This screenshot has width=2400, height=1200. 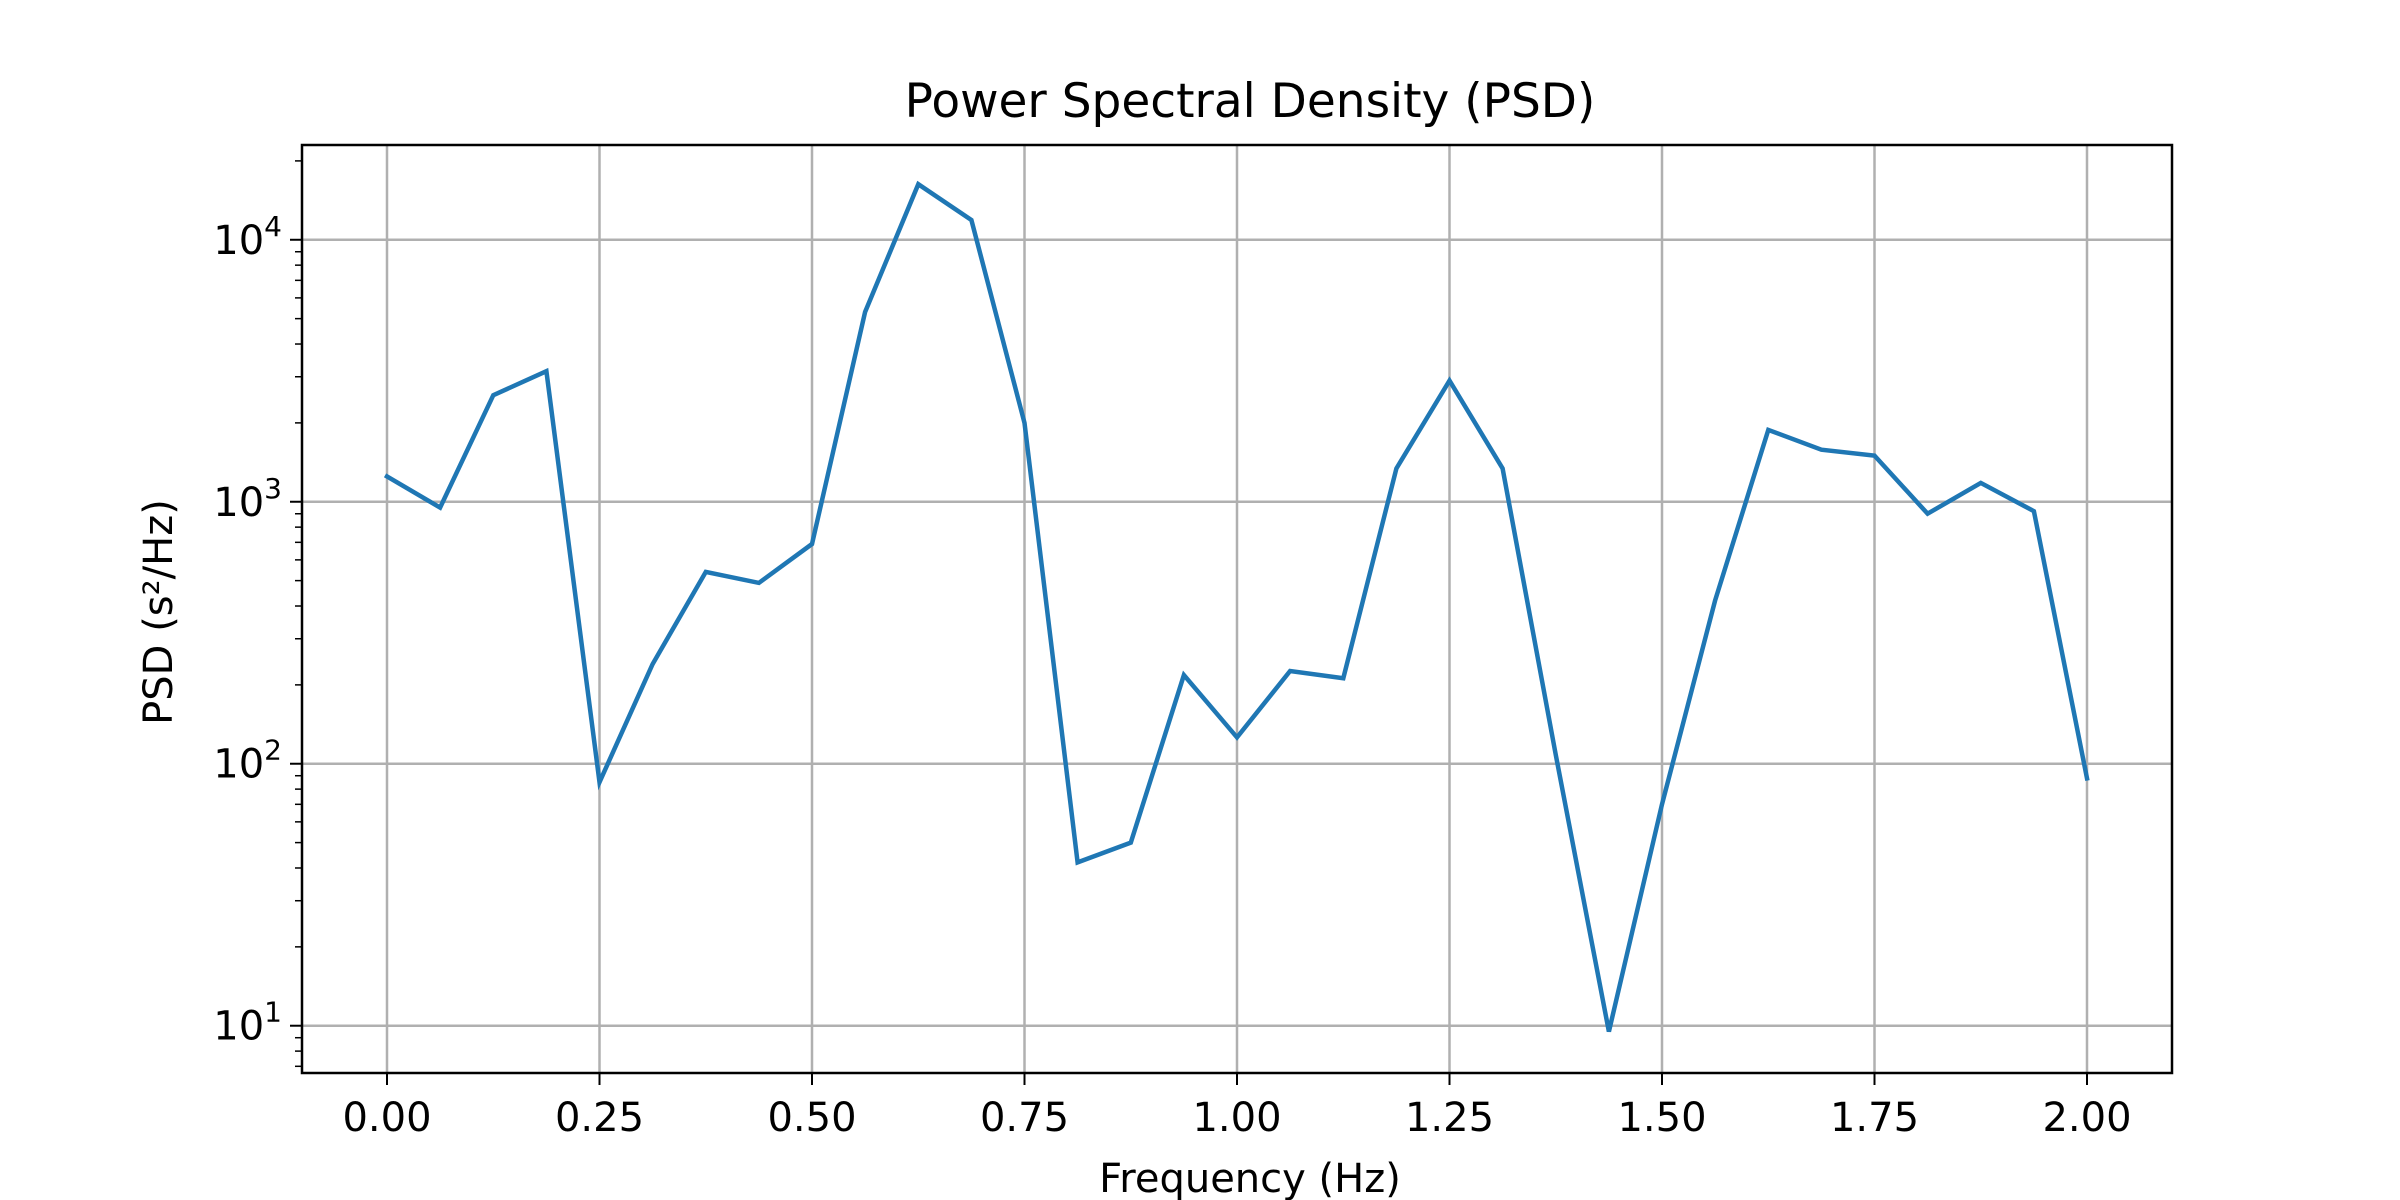 What do you see at coordinates (1236, 1118) in the screenshot?
I see `x-tick-label: 1.00` at bounding box center [1236, 1118].